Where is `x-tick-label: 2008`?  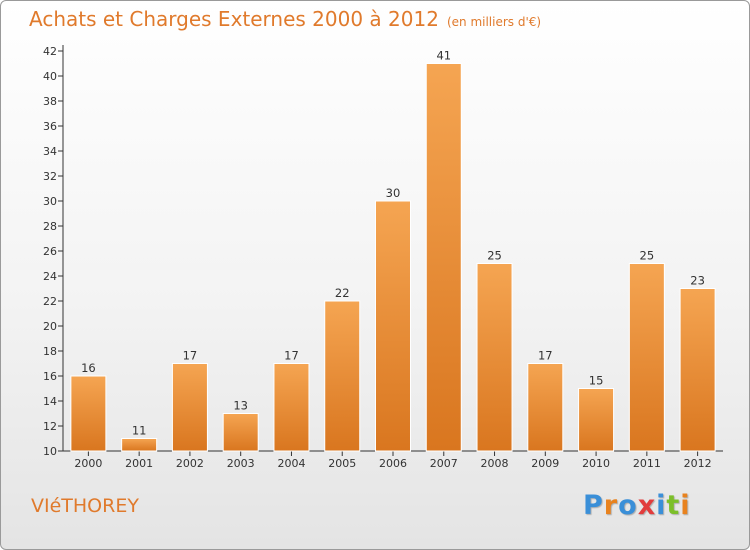 x-tick-label: 2008 is located at coordinates (495, 463).